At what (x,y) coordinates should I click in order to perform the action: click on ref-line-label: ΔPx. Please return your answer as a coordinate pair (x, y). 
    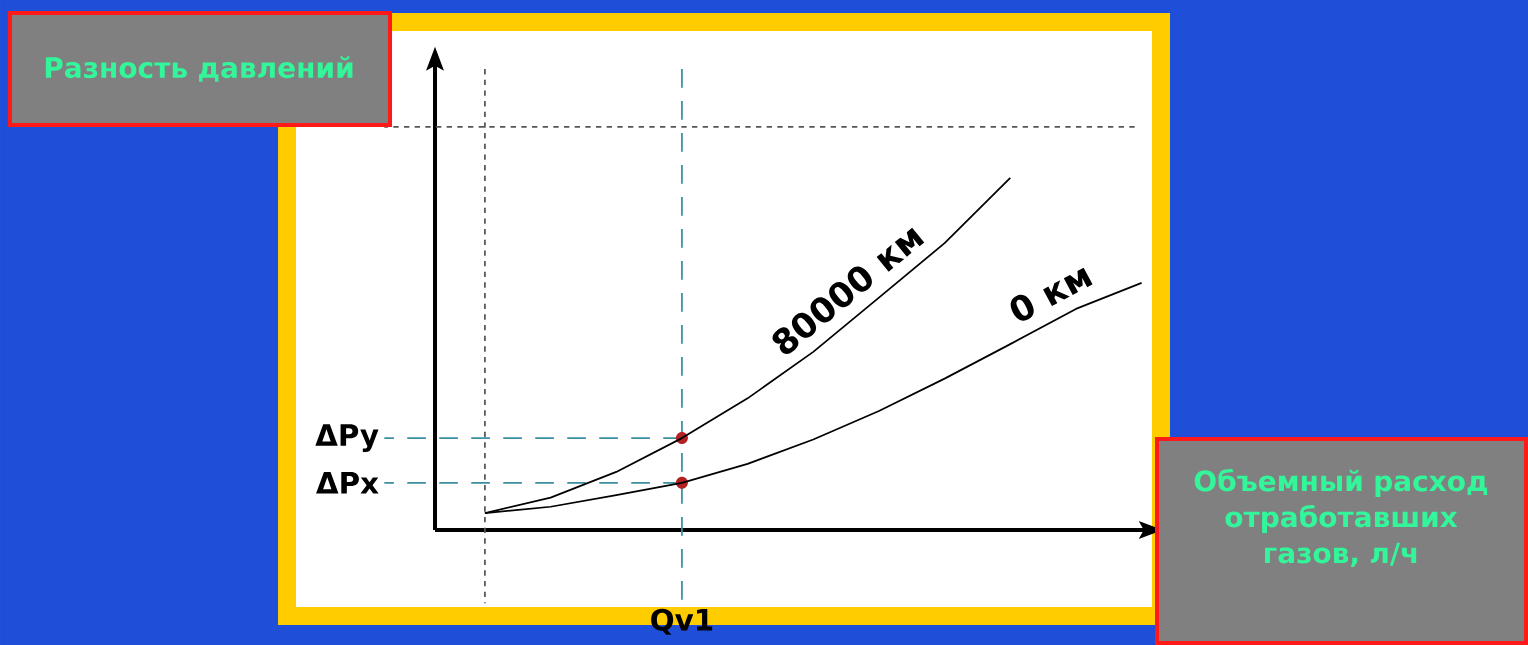
    Looking at the image, I should click on (347, 483).